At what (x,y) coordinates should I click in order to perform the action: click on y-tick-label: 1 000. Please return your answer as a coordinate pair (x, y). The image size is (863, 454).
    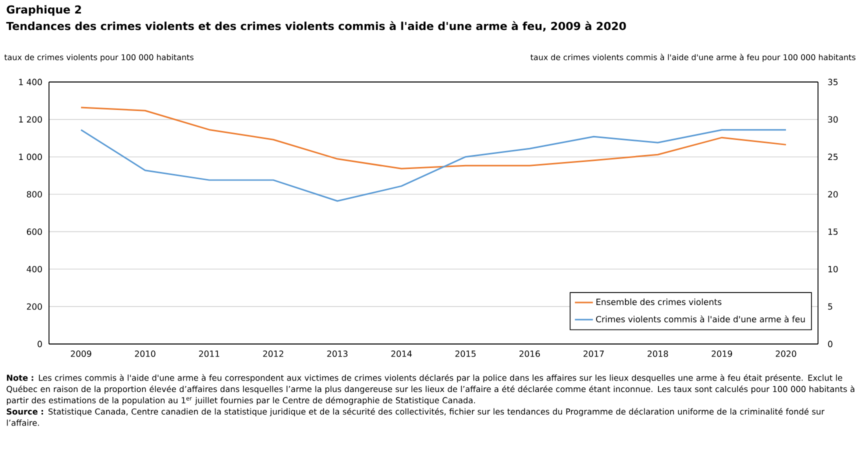
    Looking at the image, I should click on (30, 157).